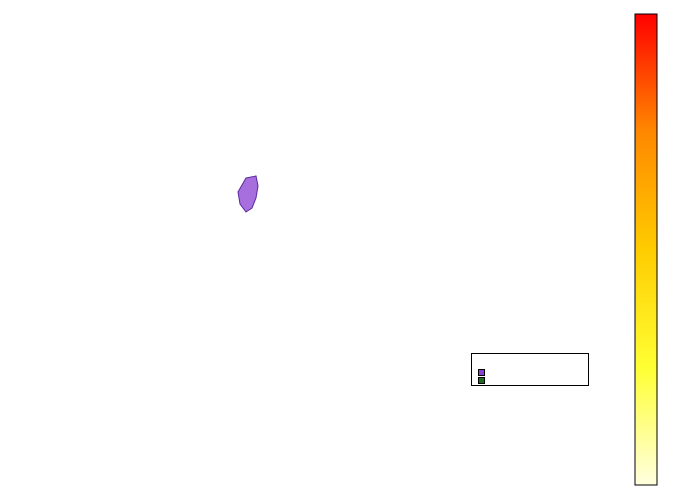  I want to click on city-map, so click(248, 194).